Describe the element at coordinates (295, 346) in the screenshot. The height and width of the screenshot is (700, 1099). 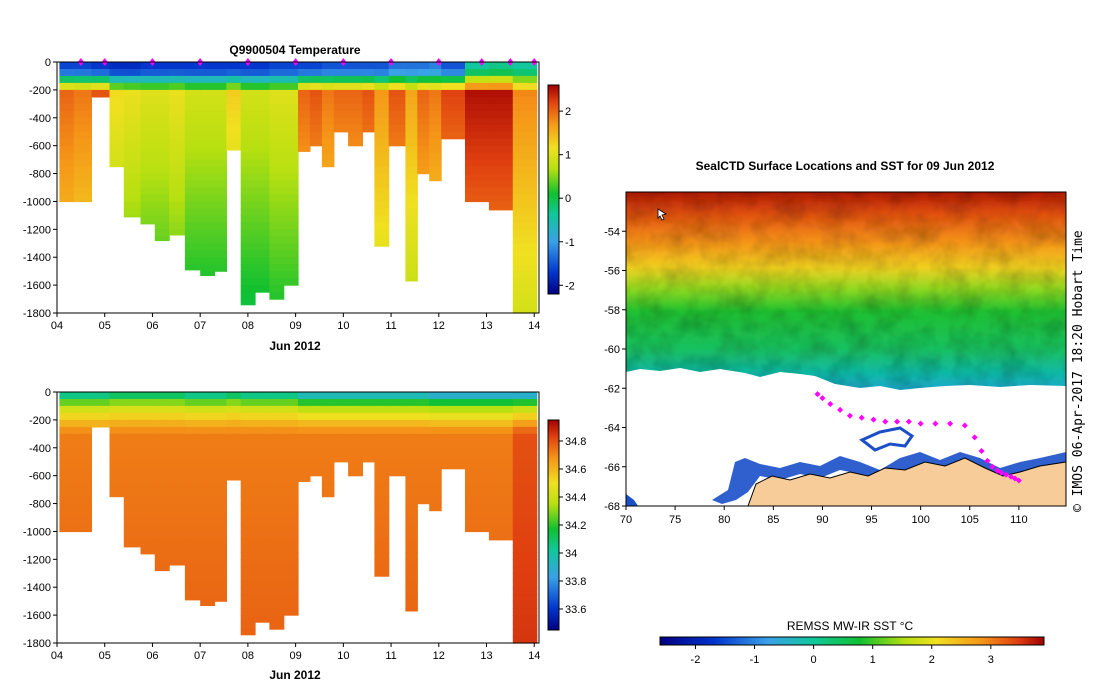
I see `temperature-xlabel: Jun 2012` at that location.